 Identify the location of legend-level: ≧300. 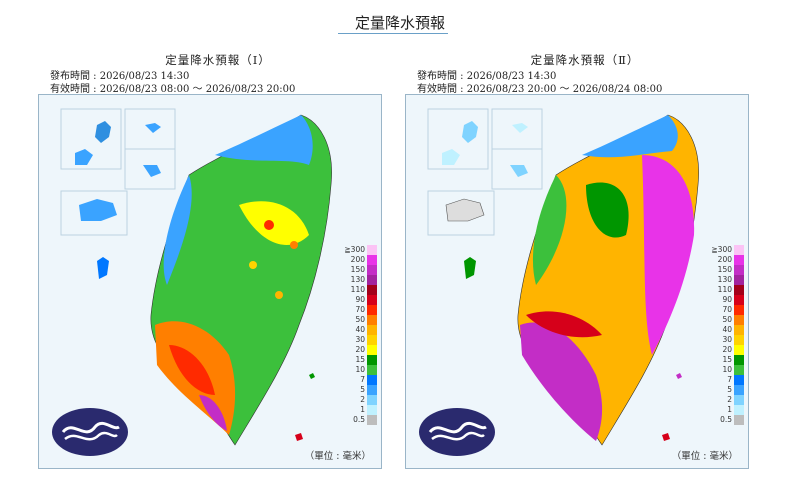
(361, 250).